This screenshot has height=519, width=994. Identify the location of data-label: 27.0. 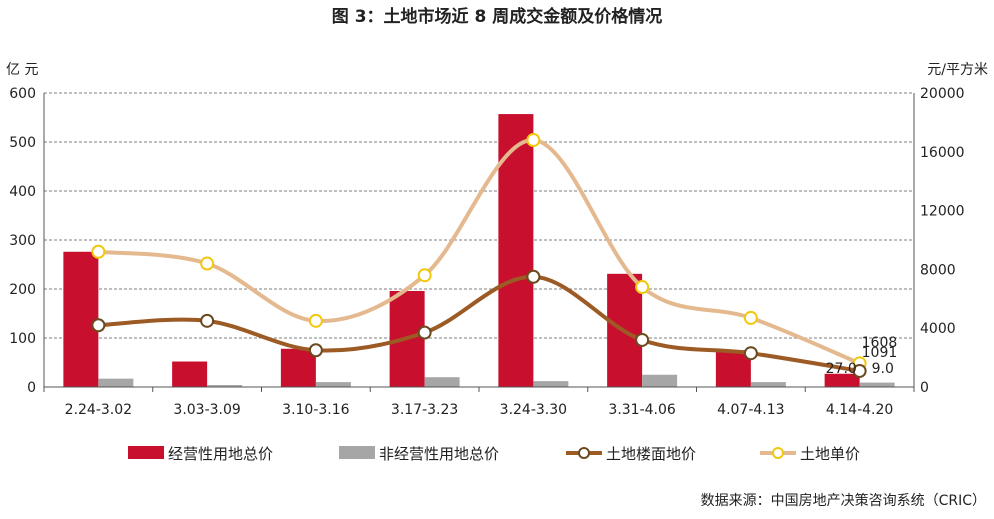
(841, 369).